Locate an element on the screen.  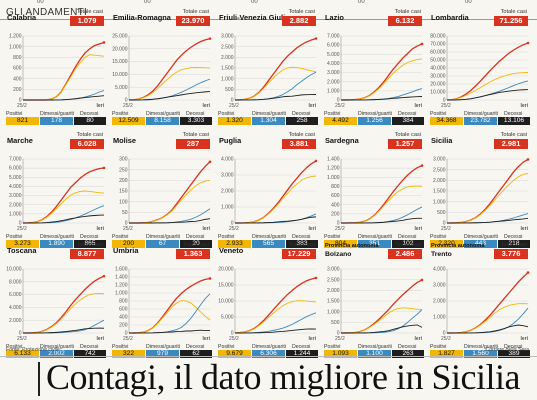
total-cases-badge: 2.882 is located at coordinates (299, 21).